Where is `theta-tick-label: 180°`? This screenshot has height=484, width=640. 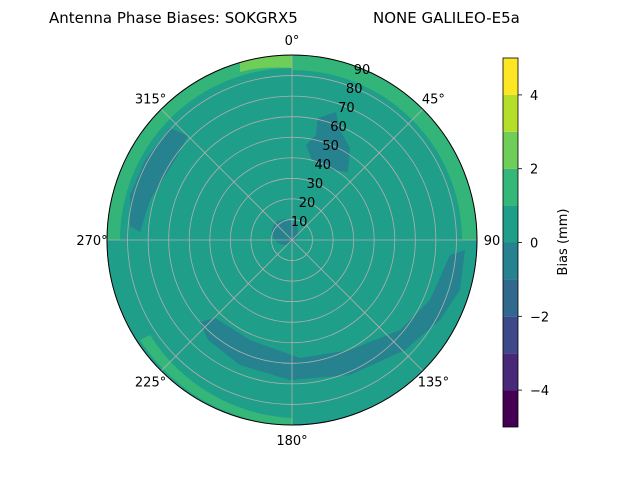 theta-tick-label: 180° is located at coordinates (291, 441).